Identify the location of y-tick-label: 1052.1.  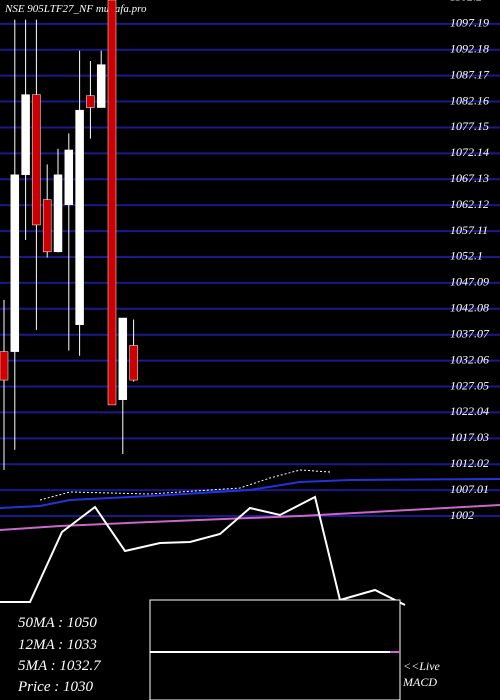
(466, 256).